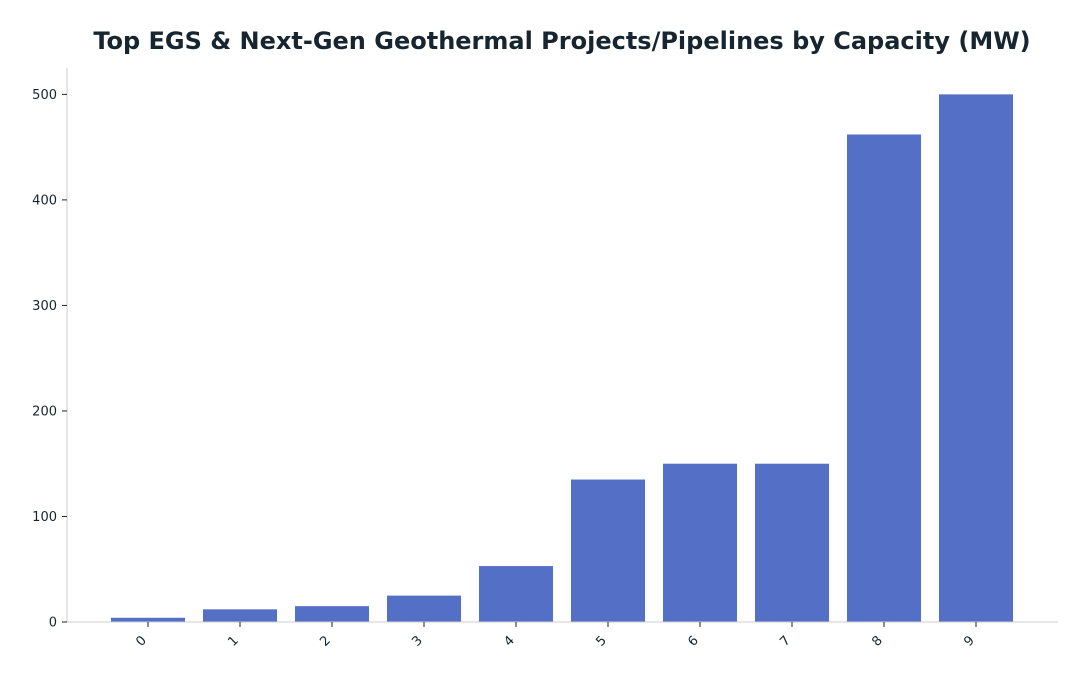  What do you see at coordinates (877, 641) in the screenshot?
I see `x-tick-label: 8` at bounding box center [877, 641].